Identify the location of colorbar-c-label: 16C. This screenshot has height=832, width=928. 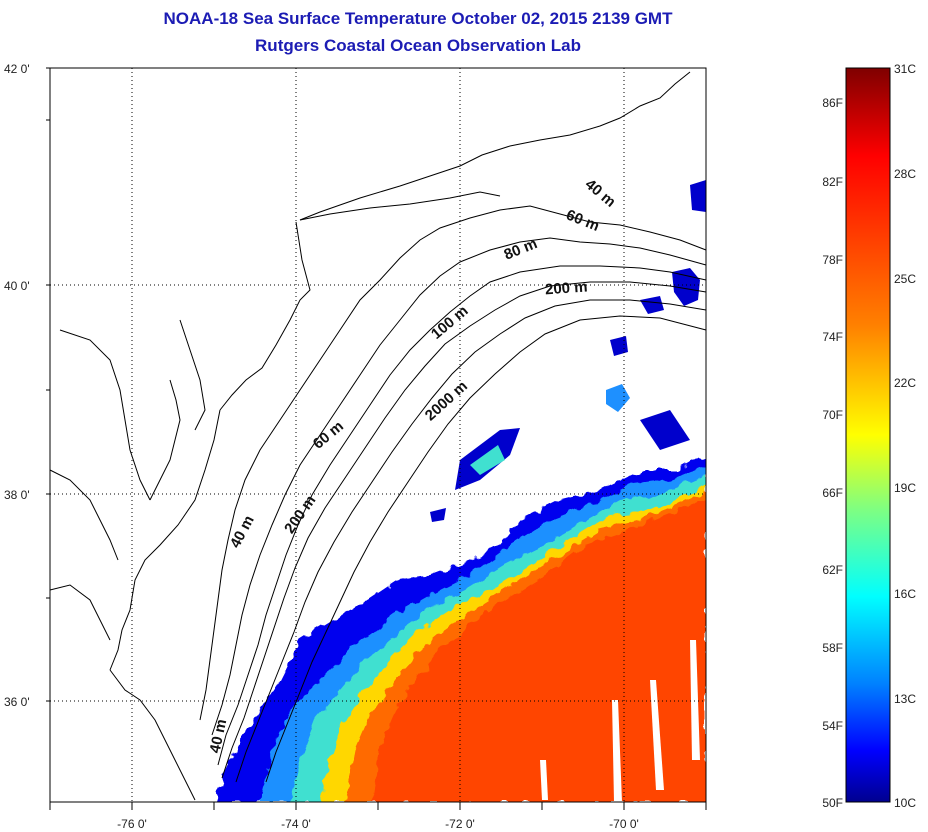
(905, 594).